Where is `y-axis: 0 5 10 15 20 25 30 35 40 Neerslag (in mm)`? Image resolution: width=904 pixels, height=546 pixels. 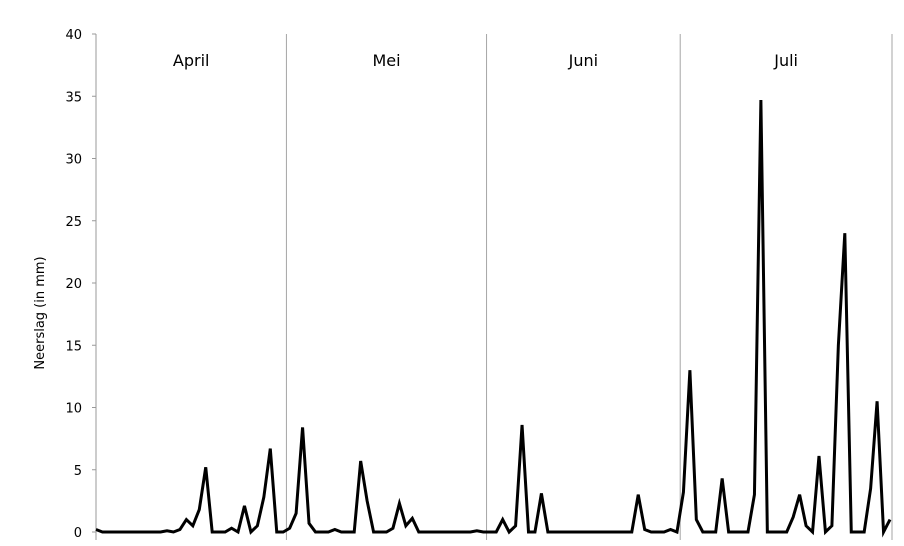
y-axis: 0 5 10 15 20 25 30 35 40 Neerslag (in mm) is located at coordinates (65, 284).